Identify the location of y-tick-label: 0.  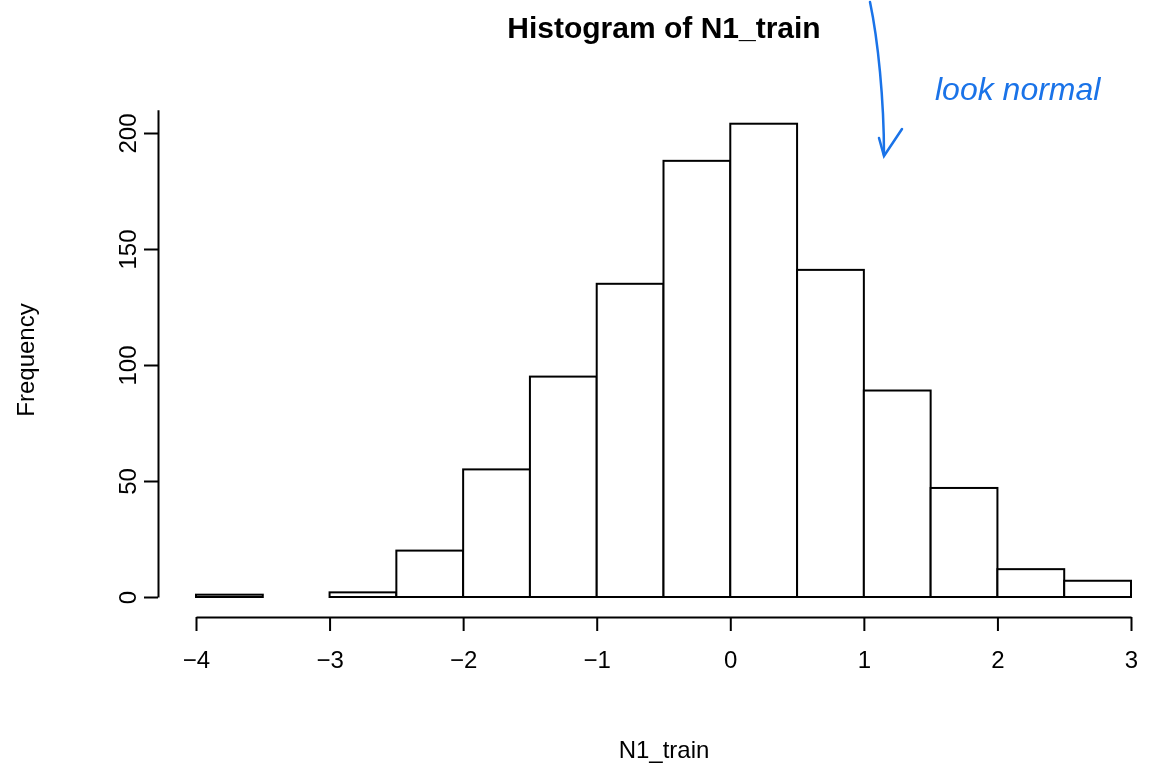
(128, 597).